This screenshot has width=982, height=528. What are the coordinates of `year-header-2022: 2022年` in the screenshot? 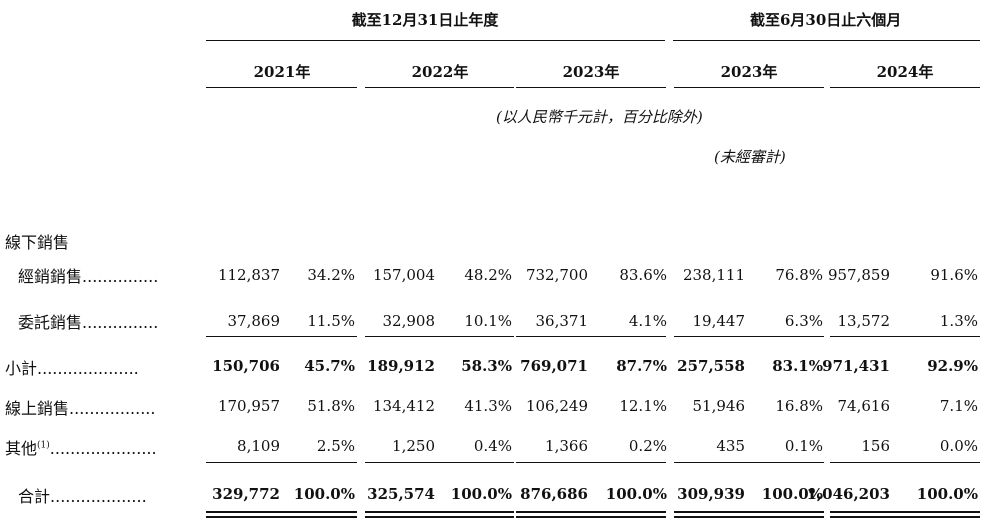 It's located at (440, 72).